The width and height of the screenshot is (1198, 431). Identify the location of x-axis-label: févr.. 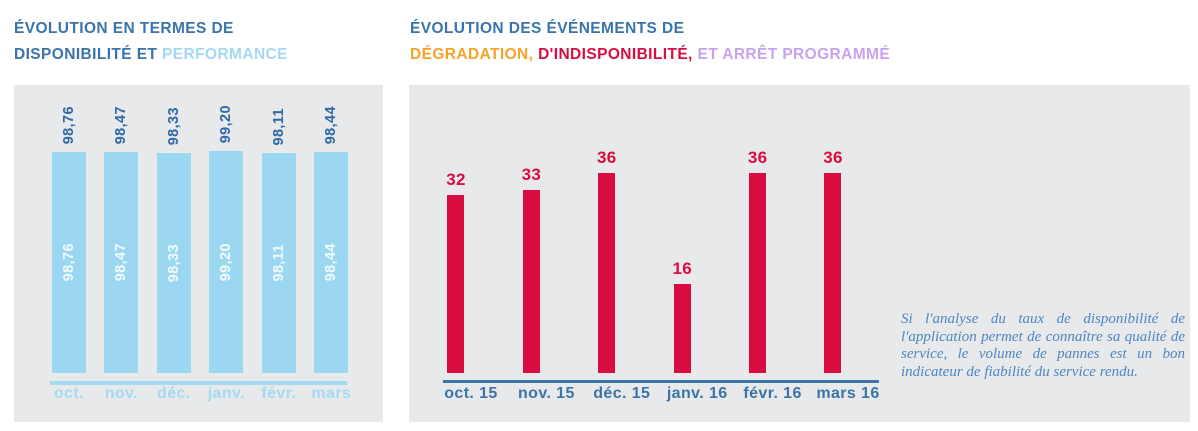
(279, 393).